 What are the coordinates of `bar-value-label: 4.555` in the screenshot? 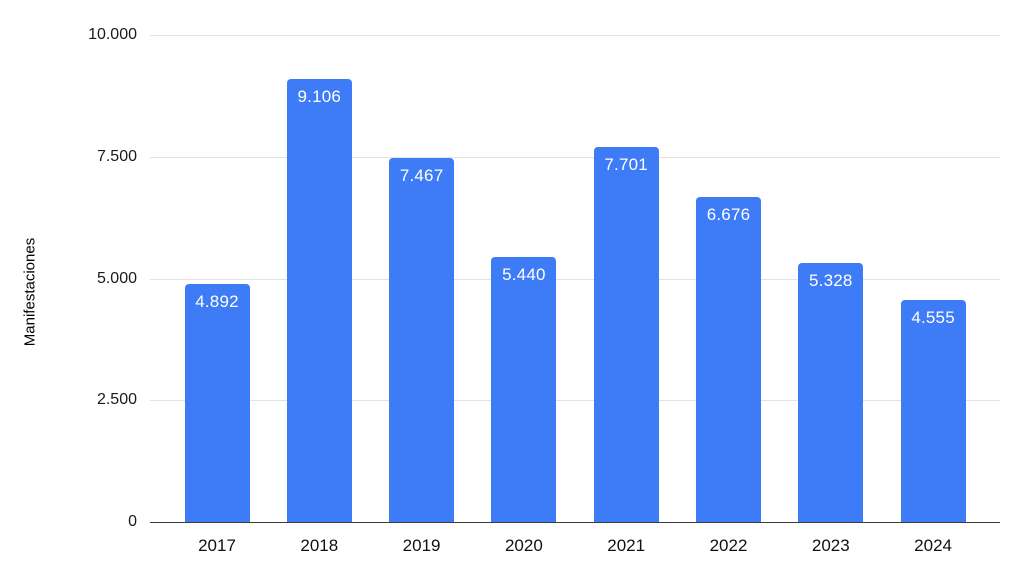 It's located at (933, 318).